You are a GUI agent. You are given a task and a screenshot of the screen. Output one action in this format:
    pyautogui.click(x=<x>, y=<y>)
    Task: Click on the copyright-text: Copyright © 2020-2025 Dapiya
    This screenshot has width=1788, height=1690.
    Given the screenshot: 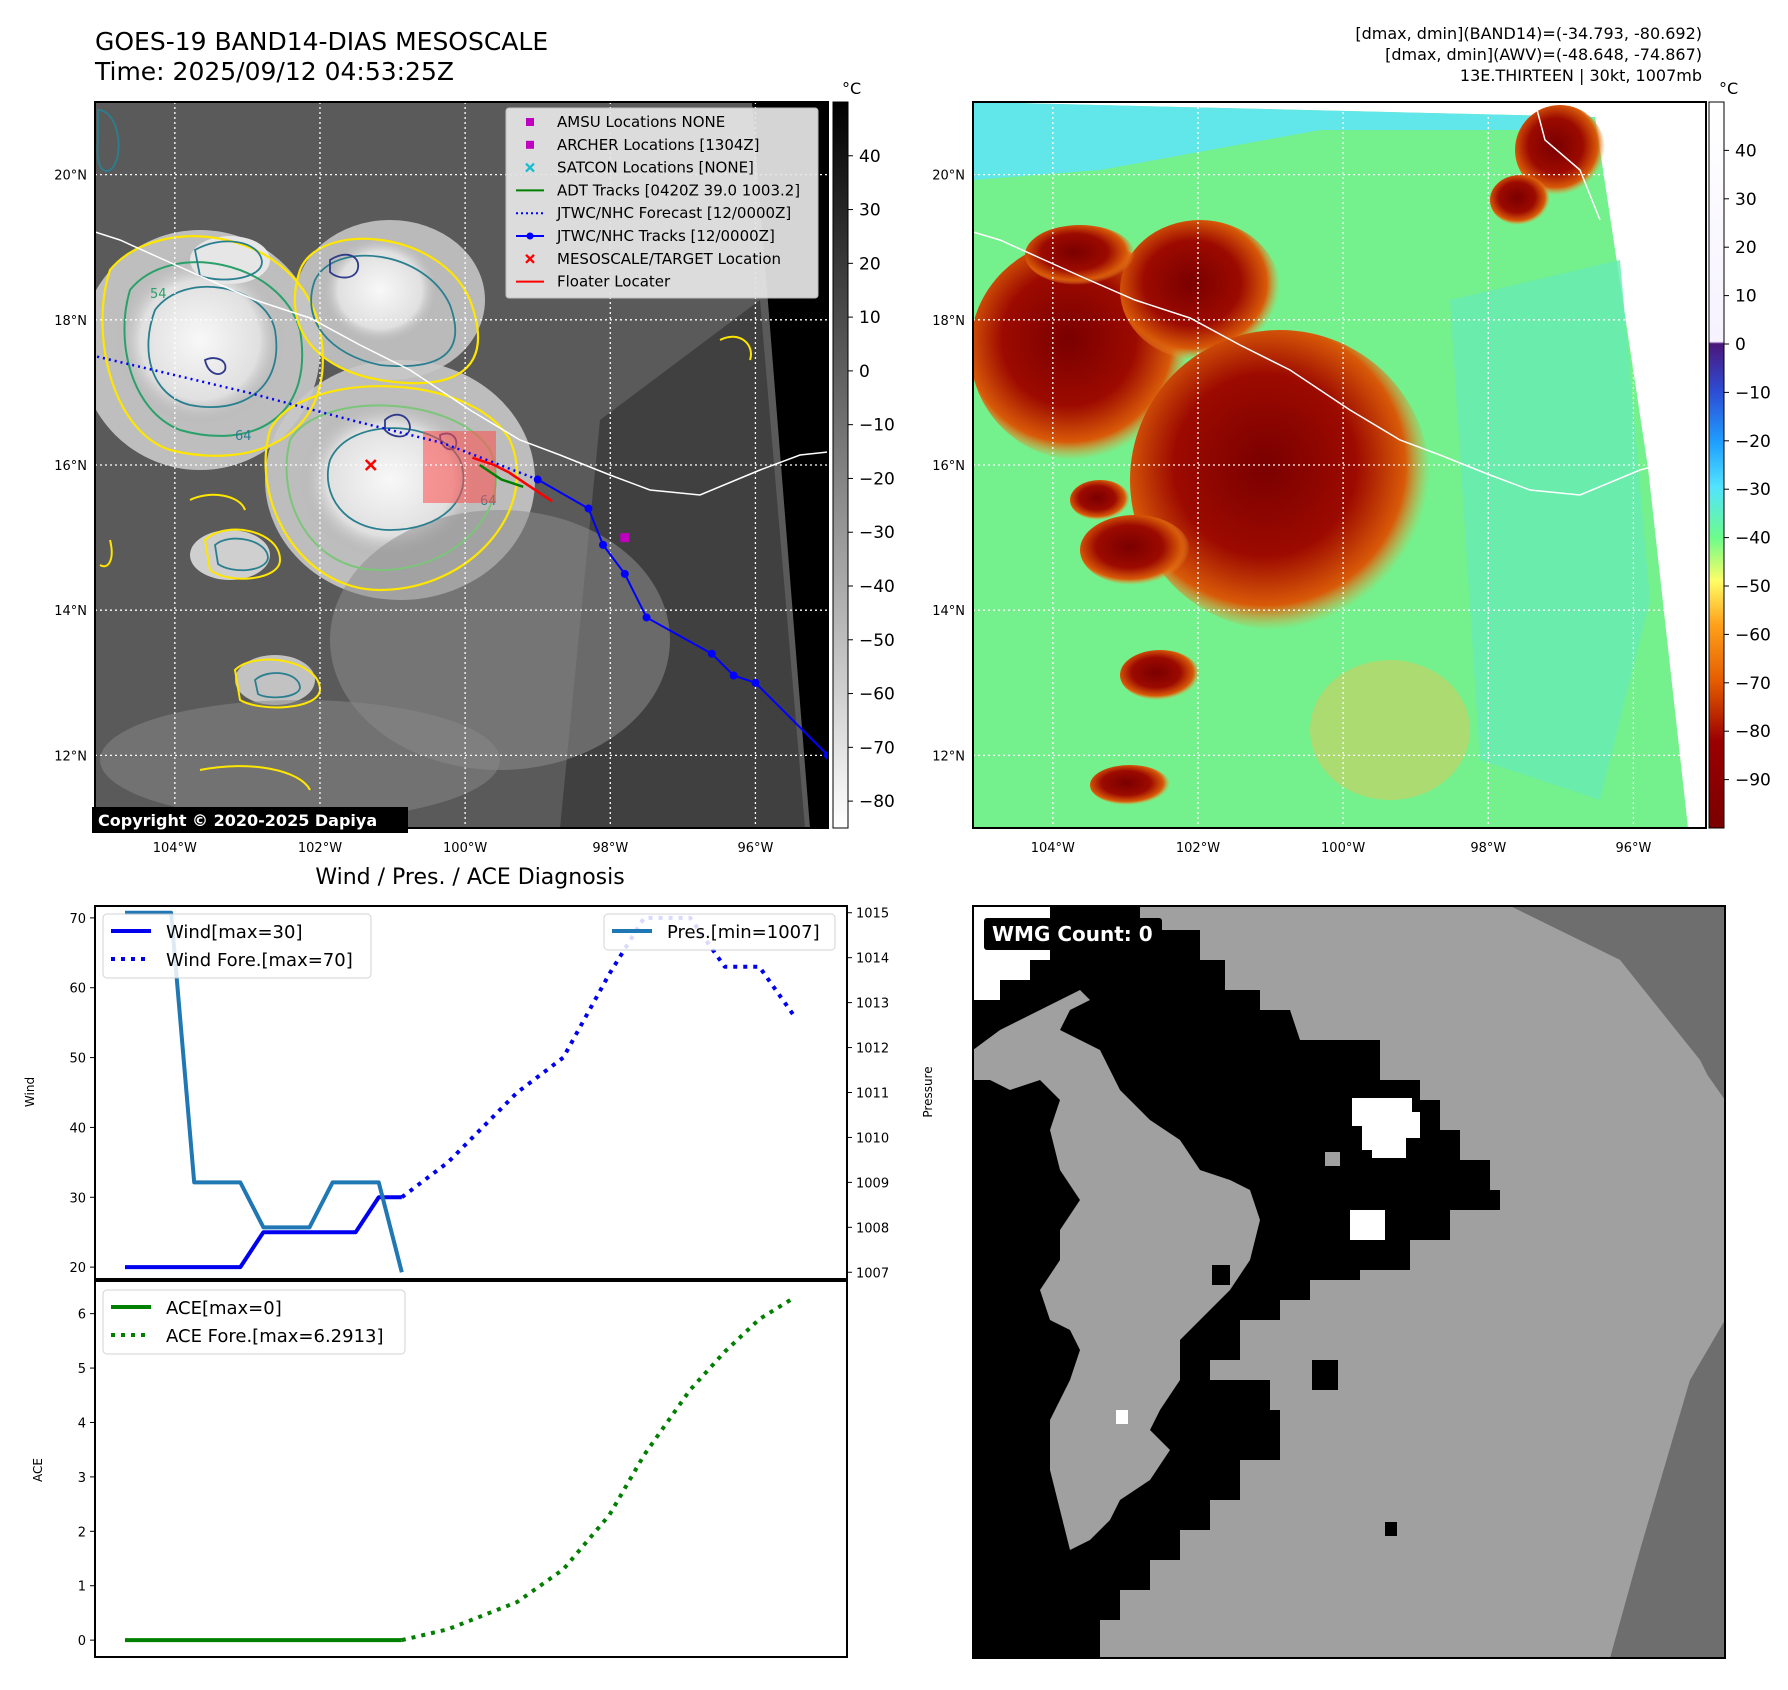 What is the action you would take?
    pyautogui.click(x=237, y=820)
    